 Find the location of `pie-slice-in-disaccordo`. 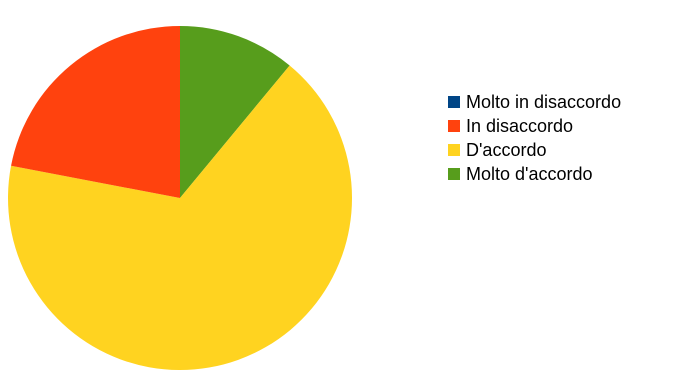

pie-slice-in-disaccordo is located at coordinates (95, 112).